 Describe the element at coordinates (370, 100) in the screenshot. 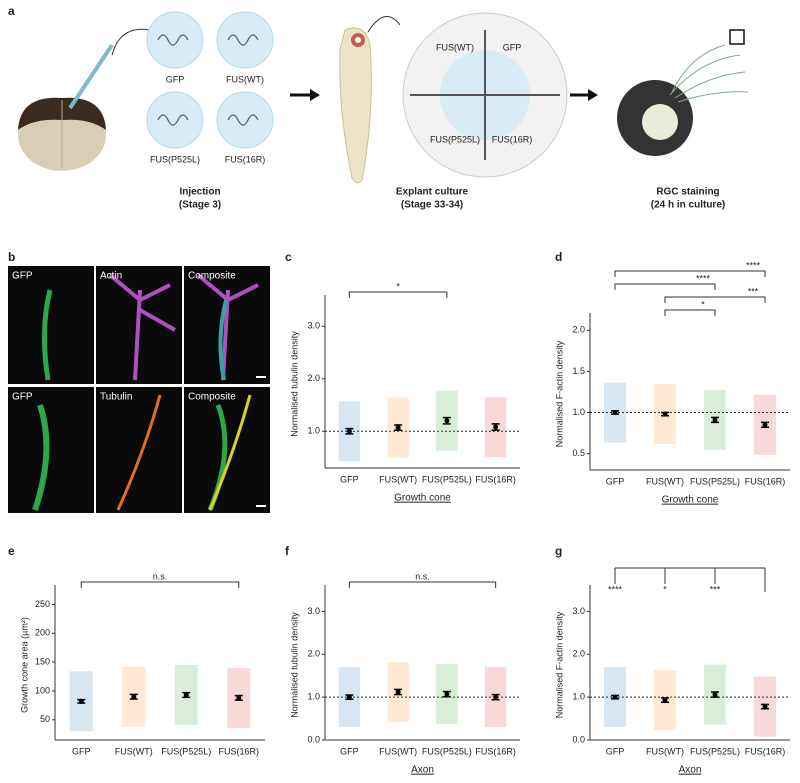

I see `tadpole` at that location.